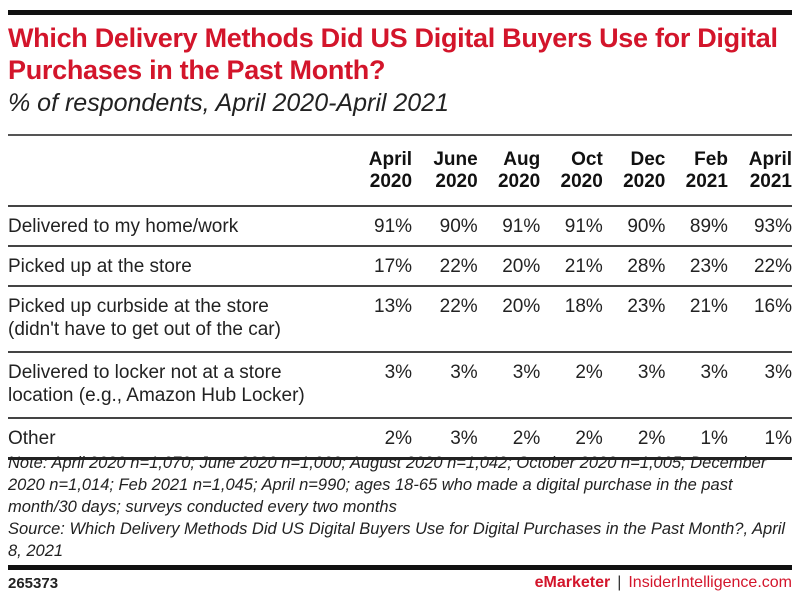  I want to click on brand-emarketer: eMarketer, so click(572, 582).